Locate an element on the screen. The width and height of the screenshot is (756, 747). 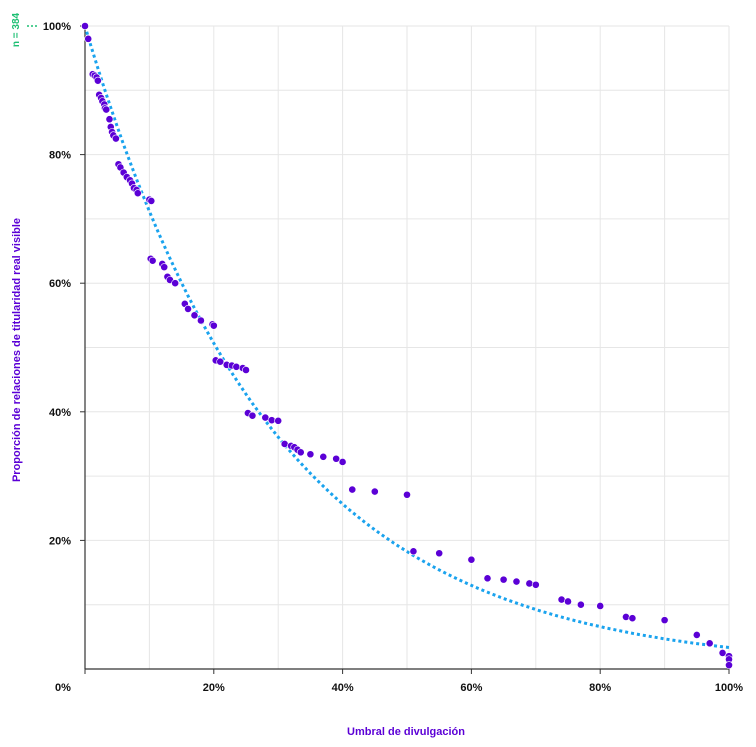
x-tick-label: 40% is located at coordinates (343, 688).